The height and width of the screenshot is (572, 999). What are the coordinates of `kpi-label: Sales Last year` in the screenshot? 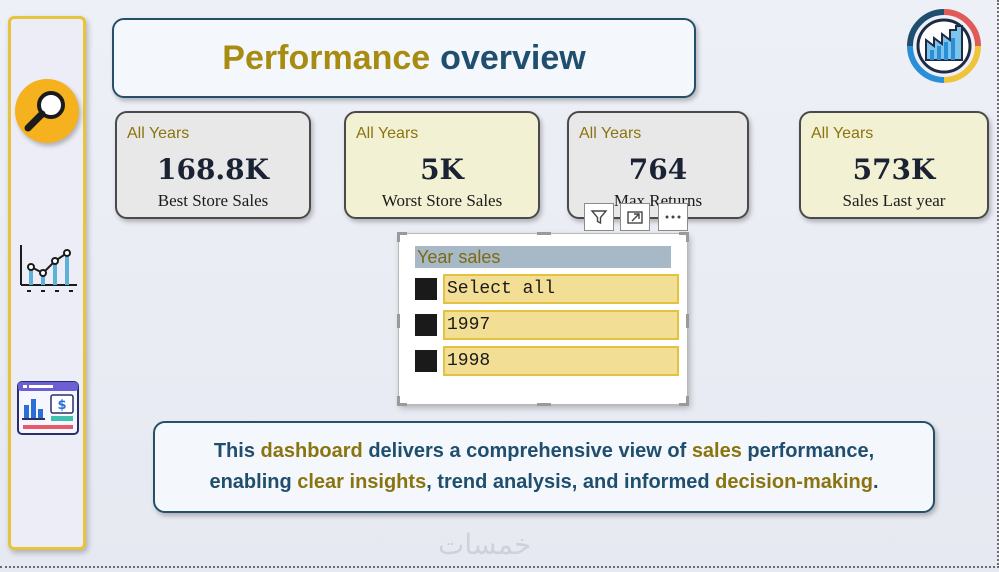 It's located at (894, 200).